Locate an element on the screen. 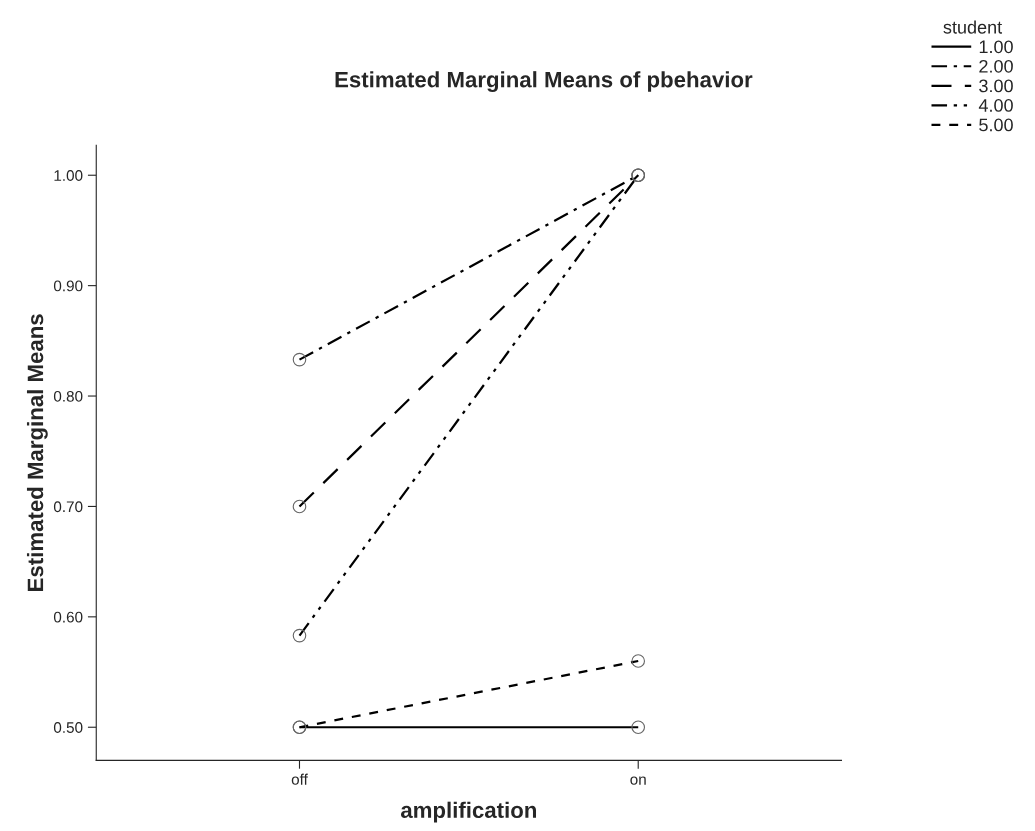 Image resolution: width=1035 pixels, height=831 pixels. y-axis-title: Estimated Marginal Means is located at coordinates (37, 452).